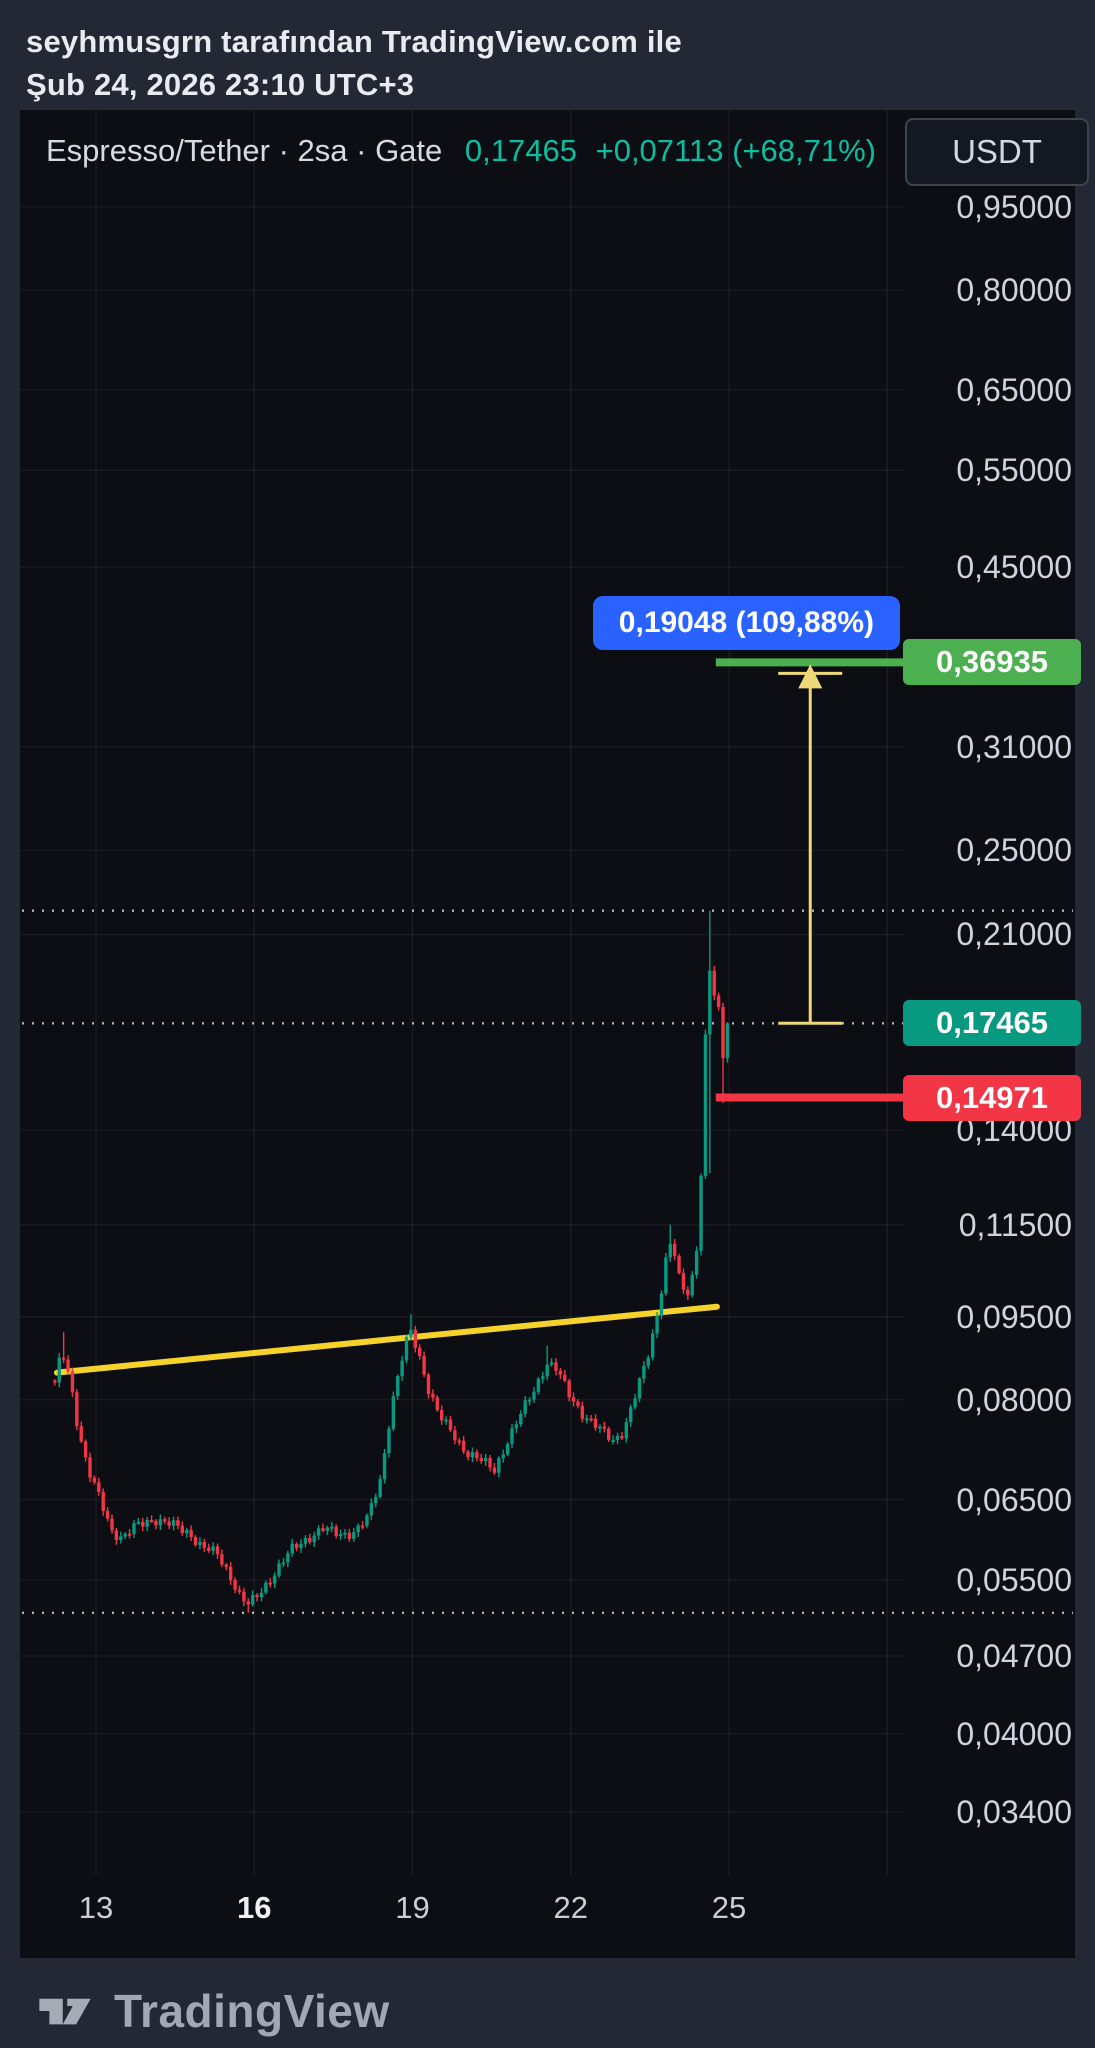 This screenshot has height=2048, width=1095. Describe the element at coordinates (520, 150) in the screenshot. I see `last-price: 0,17465` at that location.